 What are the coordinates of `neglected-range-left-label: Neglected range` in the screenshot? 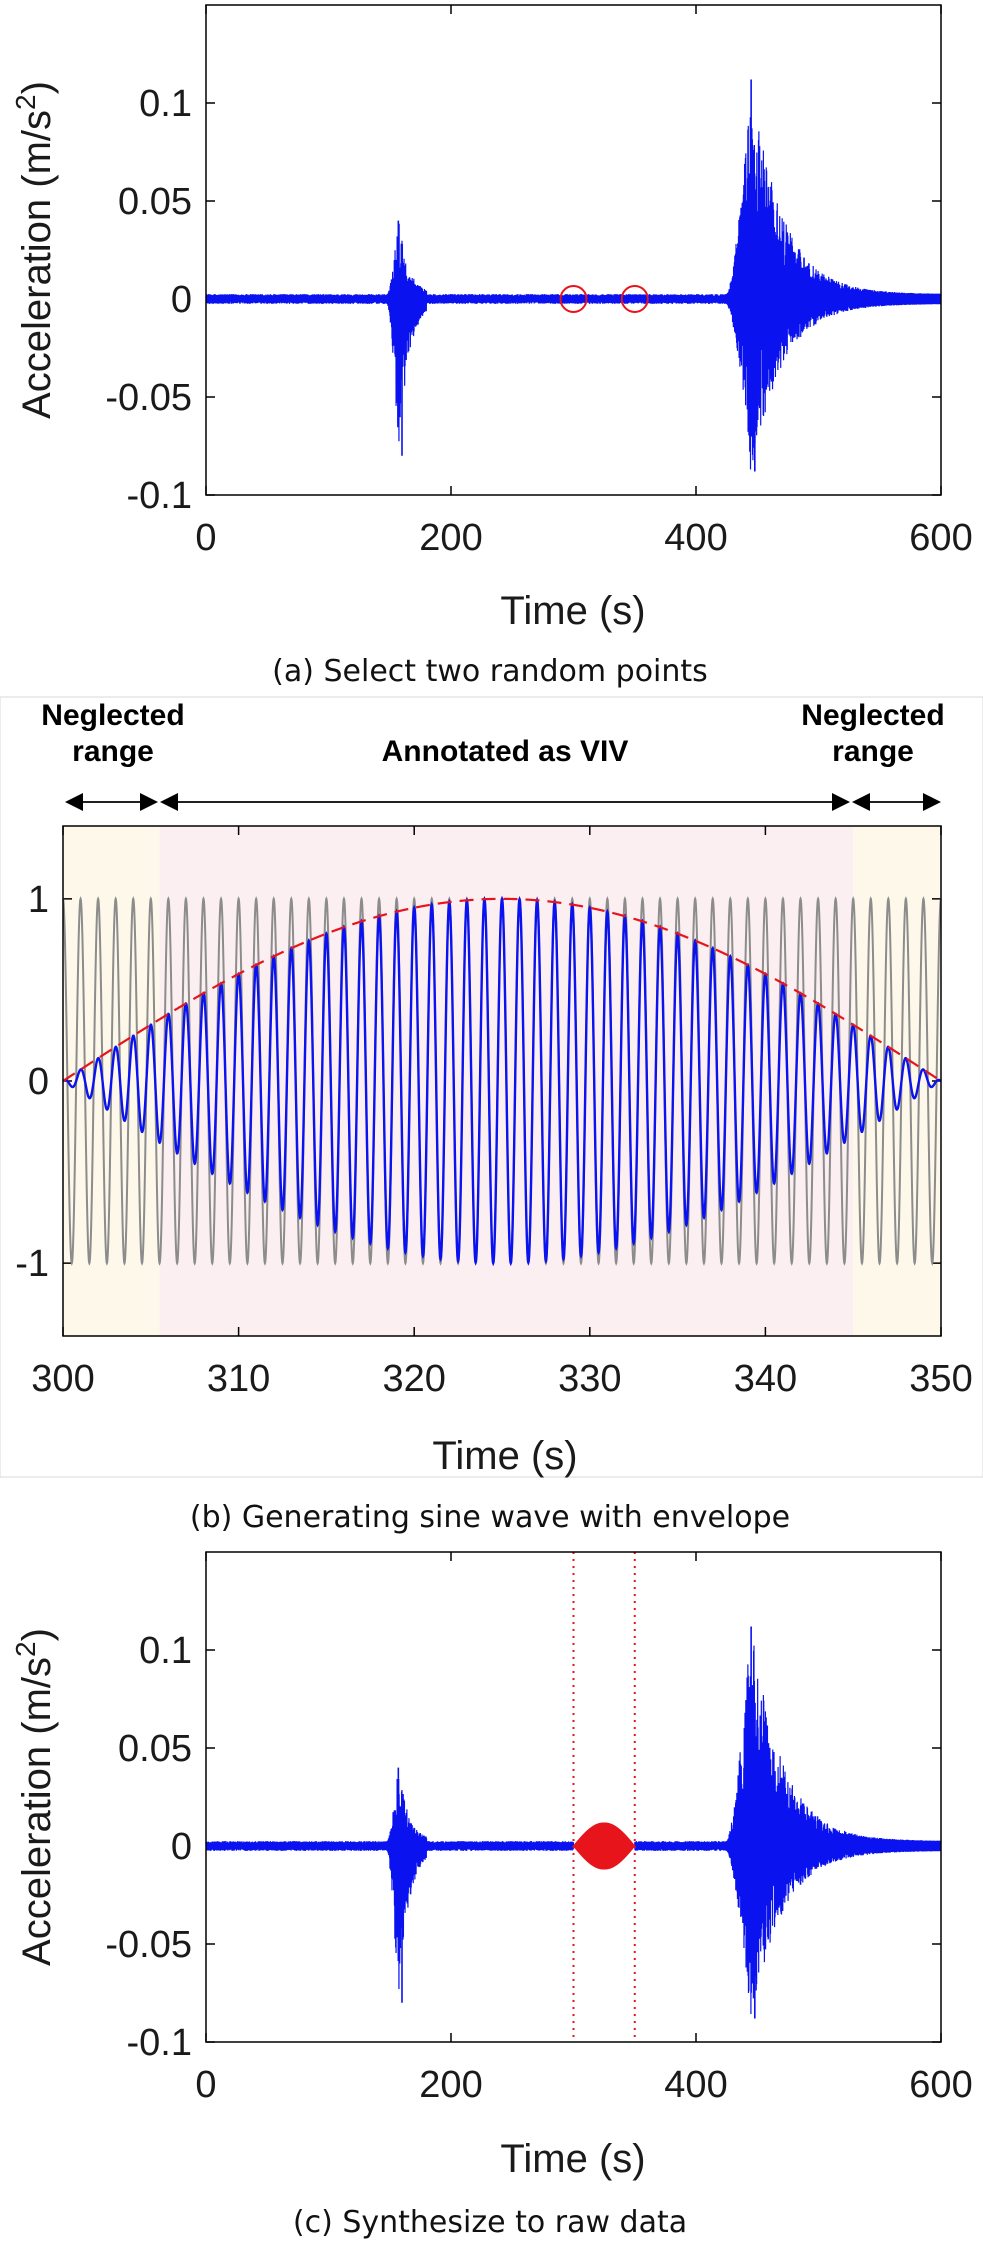 It's located at (112, 733).